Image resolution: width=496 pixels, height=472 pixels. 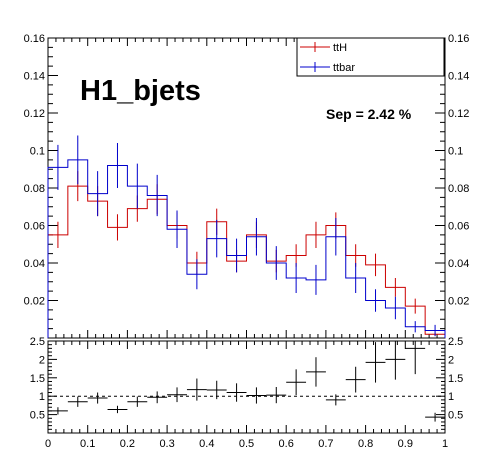 I want to click on ratio-x-tick-label: 0.5, so click(x=246, y=444).